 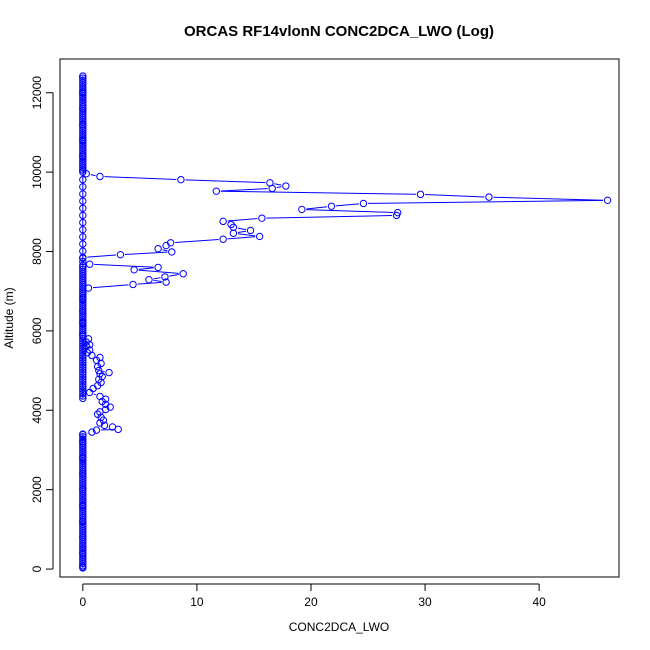 I want to click on x-tick-label: 30, so click(x=425, y=602).